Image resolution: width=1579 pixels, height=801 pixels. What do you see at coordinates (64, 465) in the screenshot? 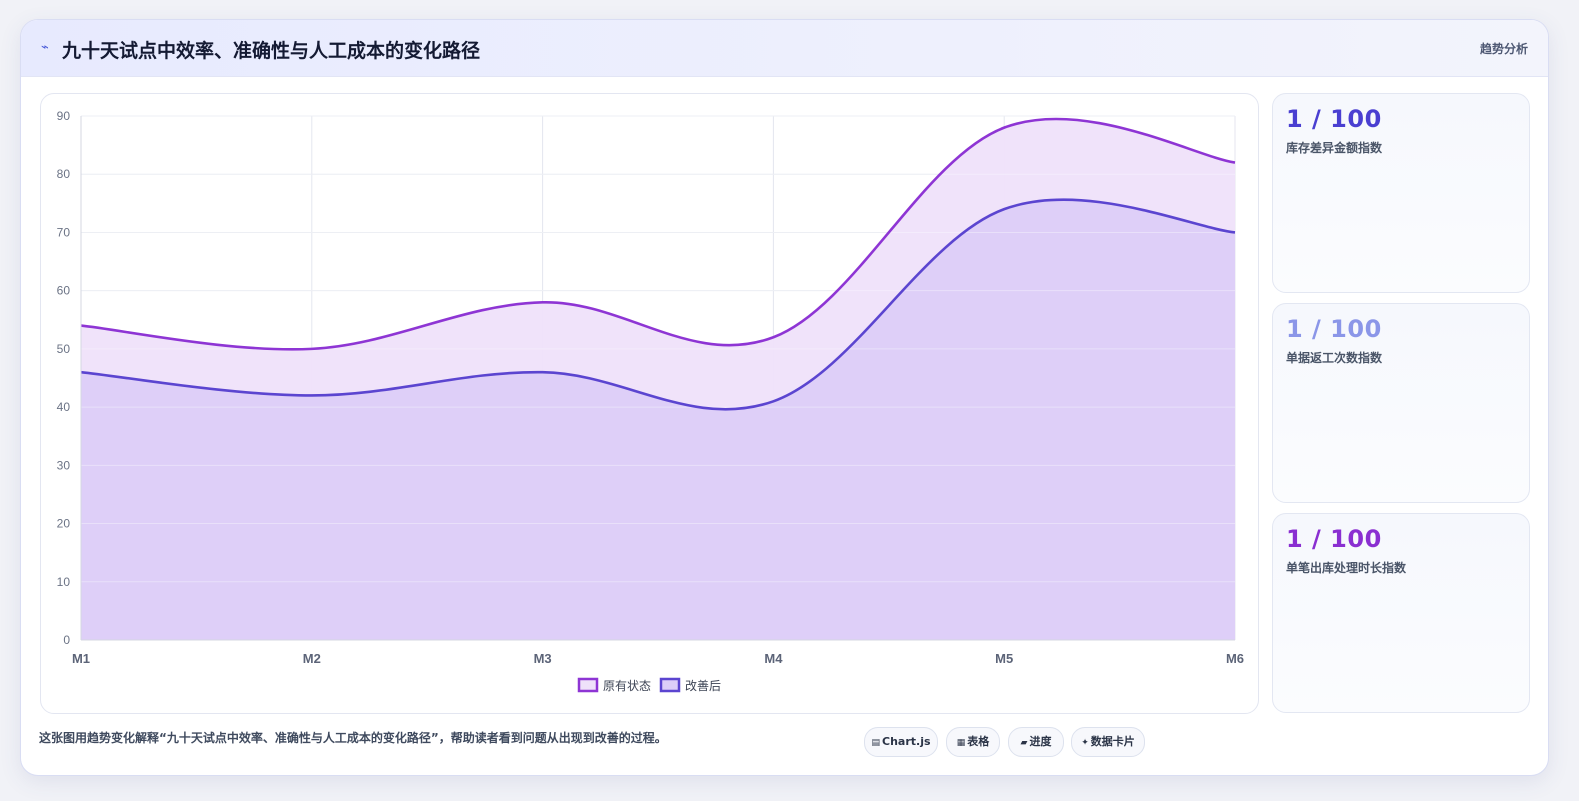
I see `y-tick-label: 30` at bounding box center [64, 465].